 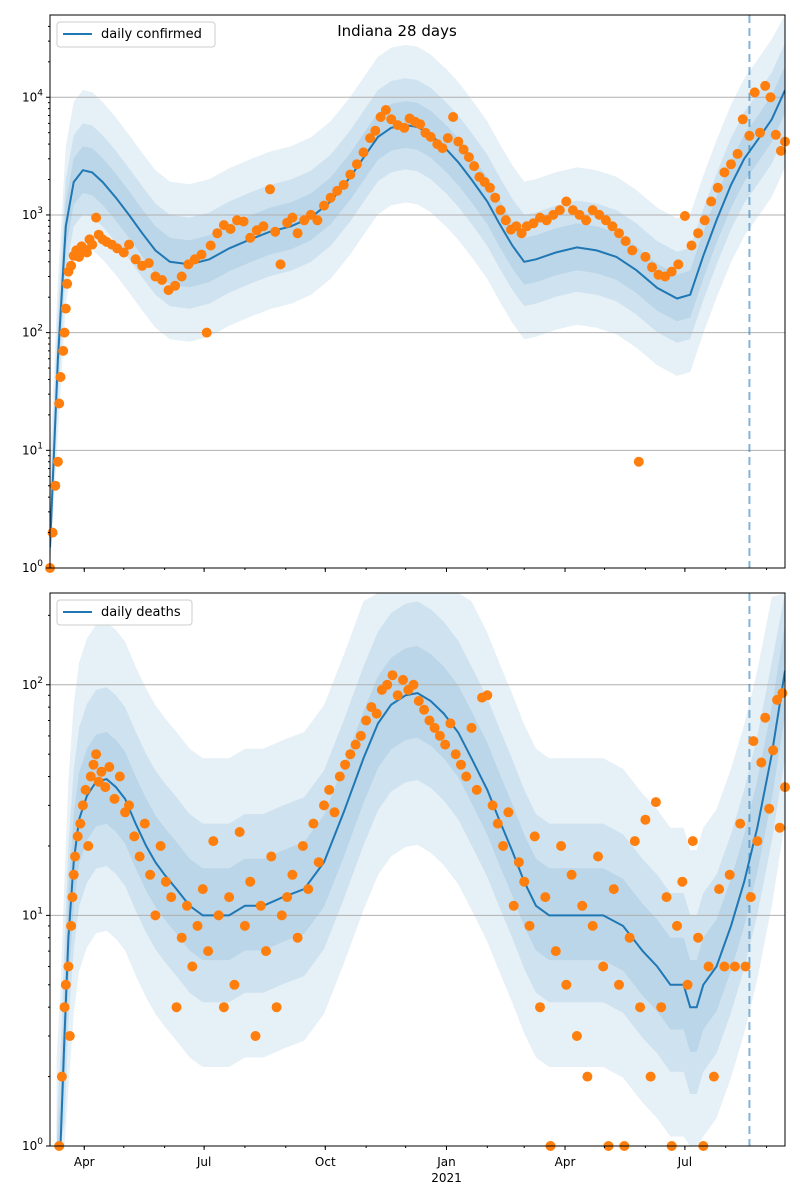 What do you see at coordinates (32, 96) in the screenshot?
I see `y-tick-label: 10⁴` at bounding box center [32, 96].